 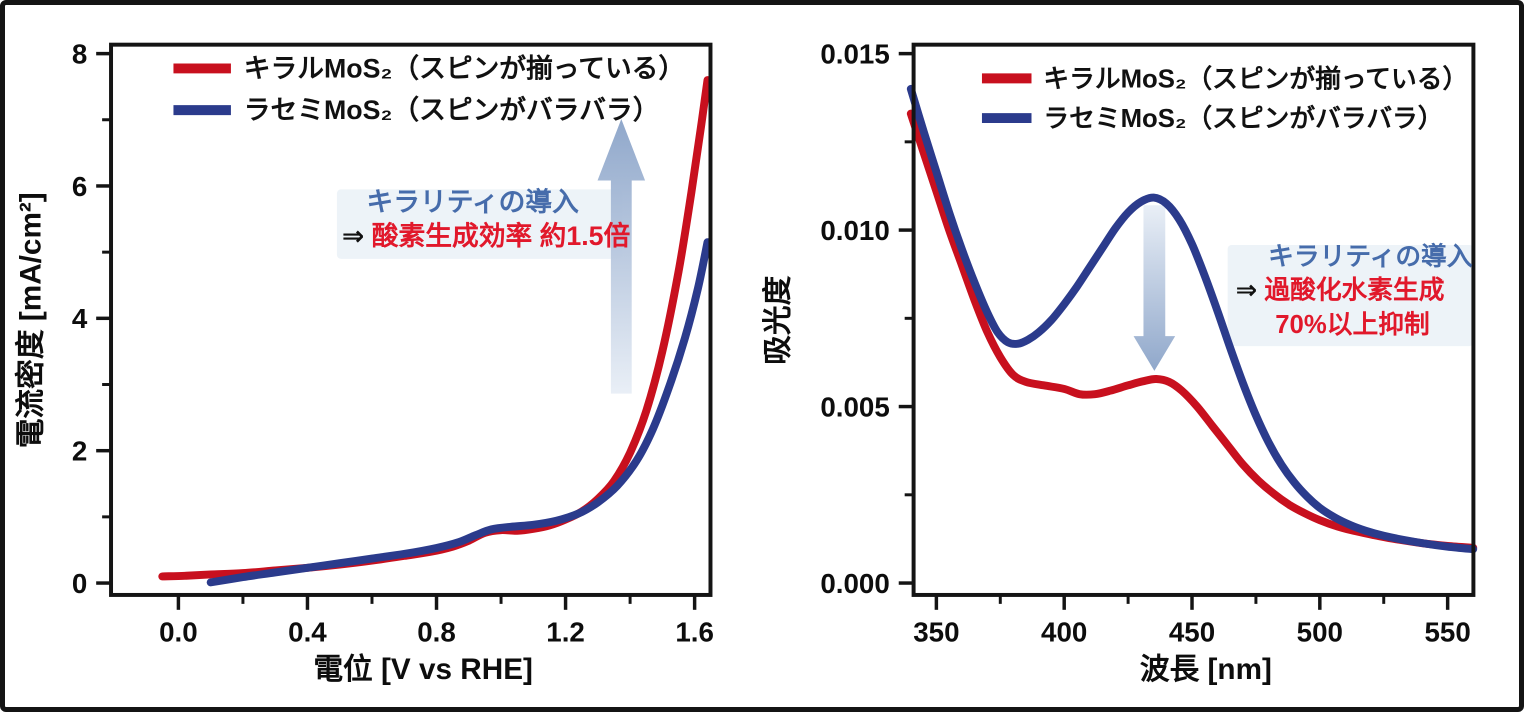 What do you see at coordinates (838, 319) in the screenshot?
I see `y-axis: 0.000 0.005 0.010 0.015 吸光度` at bounding box center [838, 319].